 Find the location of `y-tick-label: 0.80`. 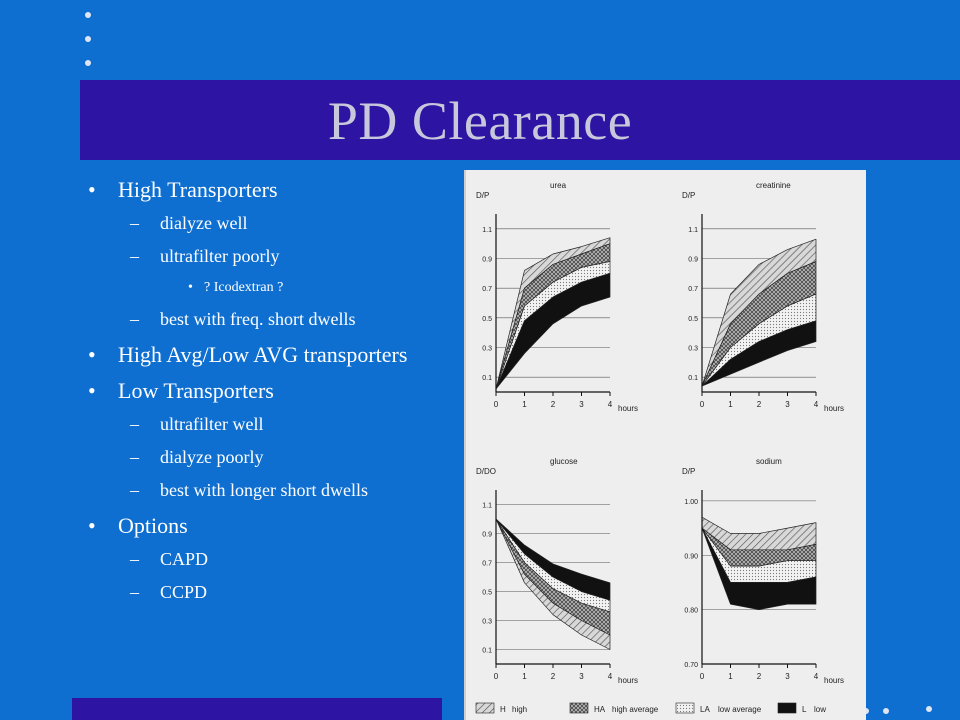

y-tick-label: 0.80 is located at coordinates (691, 611).